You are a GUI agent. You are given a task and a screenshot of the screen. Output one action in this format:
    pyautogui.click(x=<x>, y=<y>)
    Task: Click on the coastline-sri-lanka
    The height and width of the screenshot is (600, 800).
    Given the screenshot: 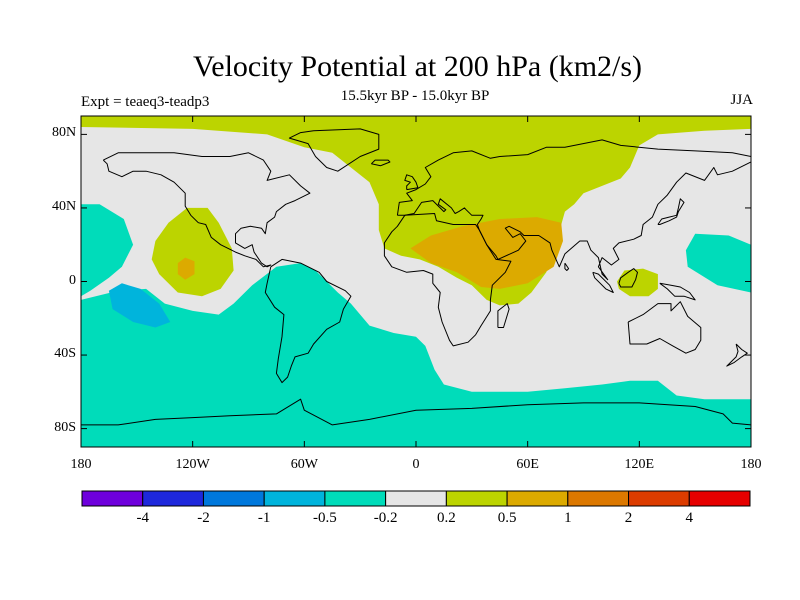 What is the action you would take?
    pyautogui.click(x=567, y=266)
    